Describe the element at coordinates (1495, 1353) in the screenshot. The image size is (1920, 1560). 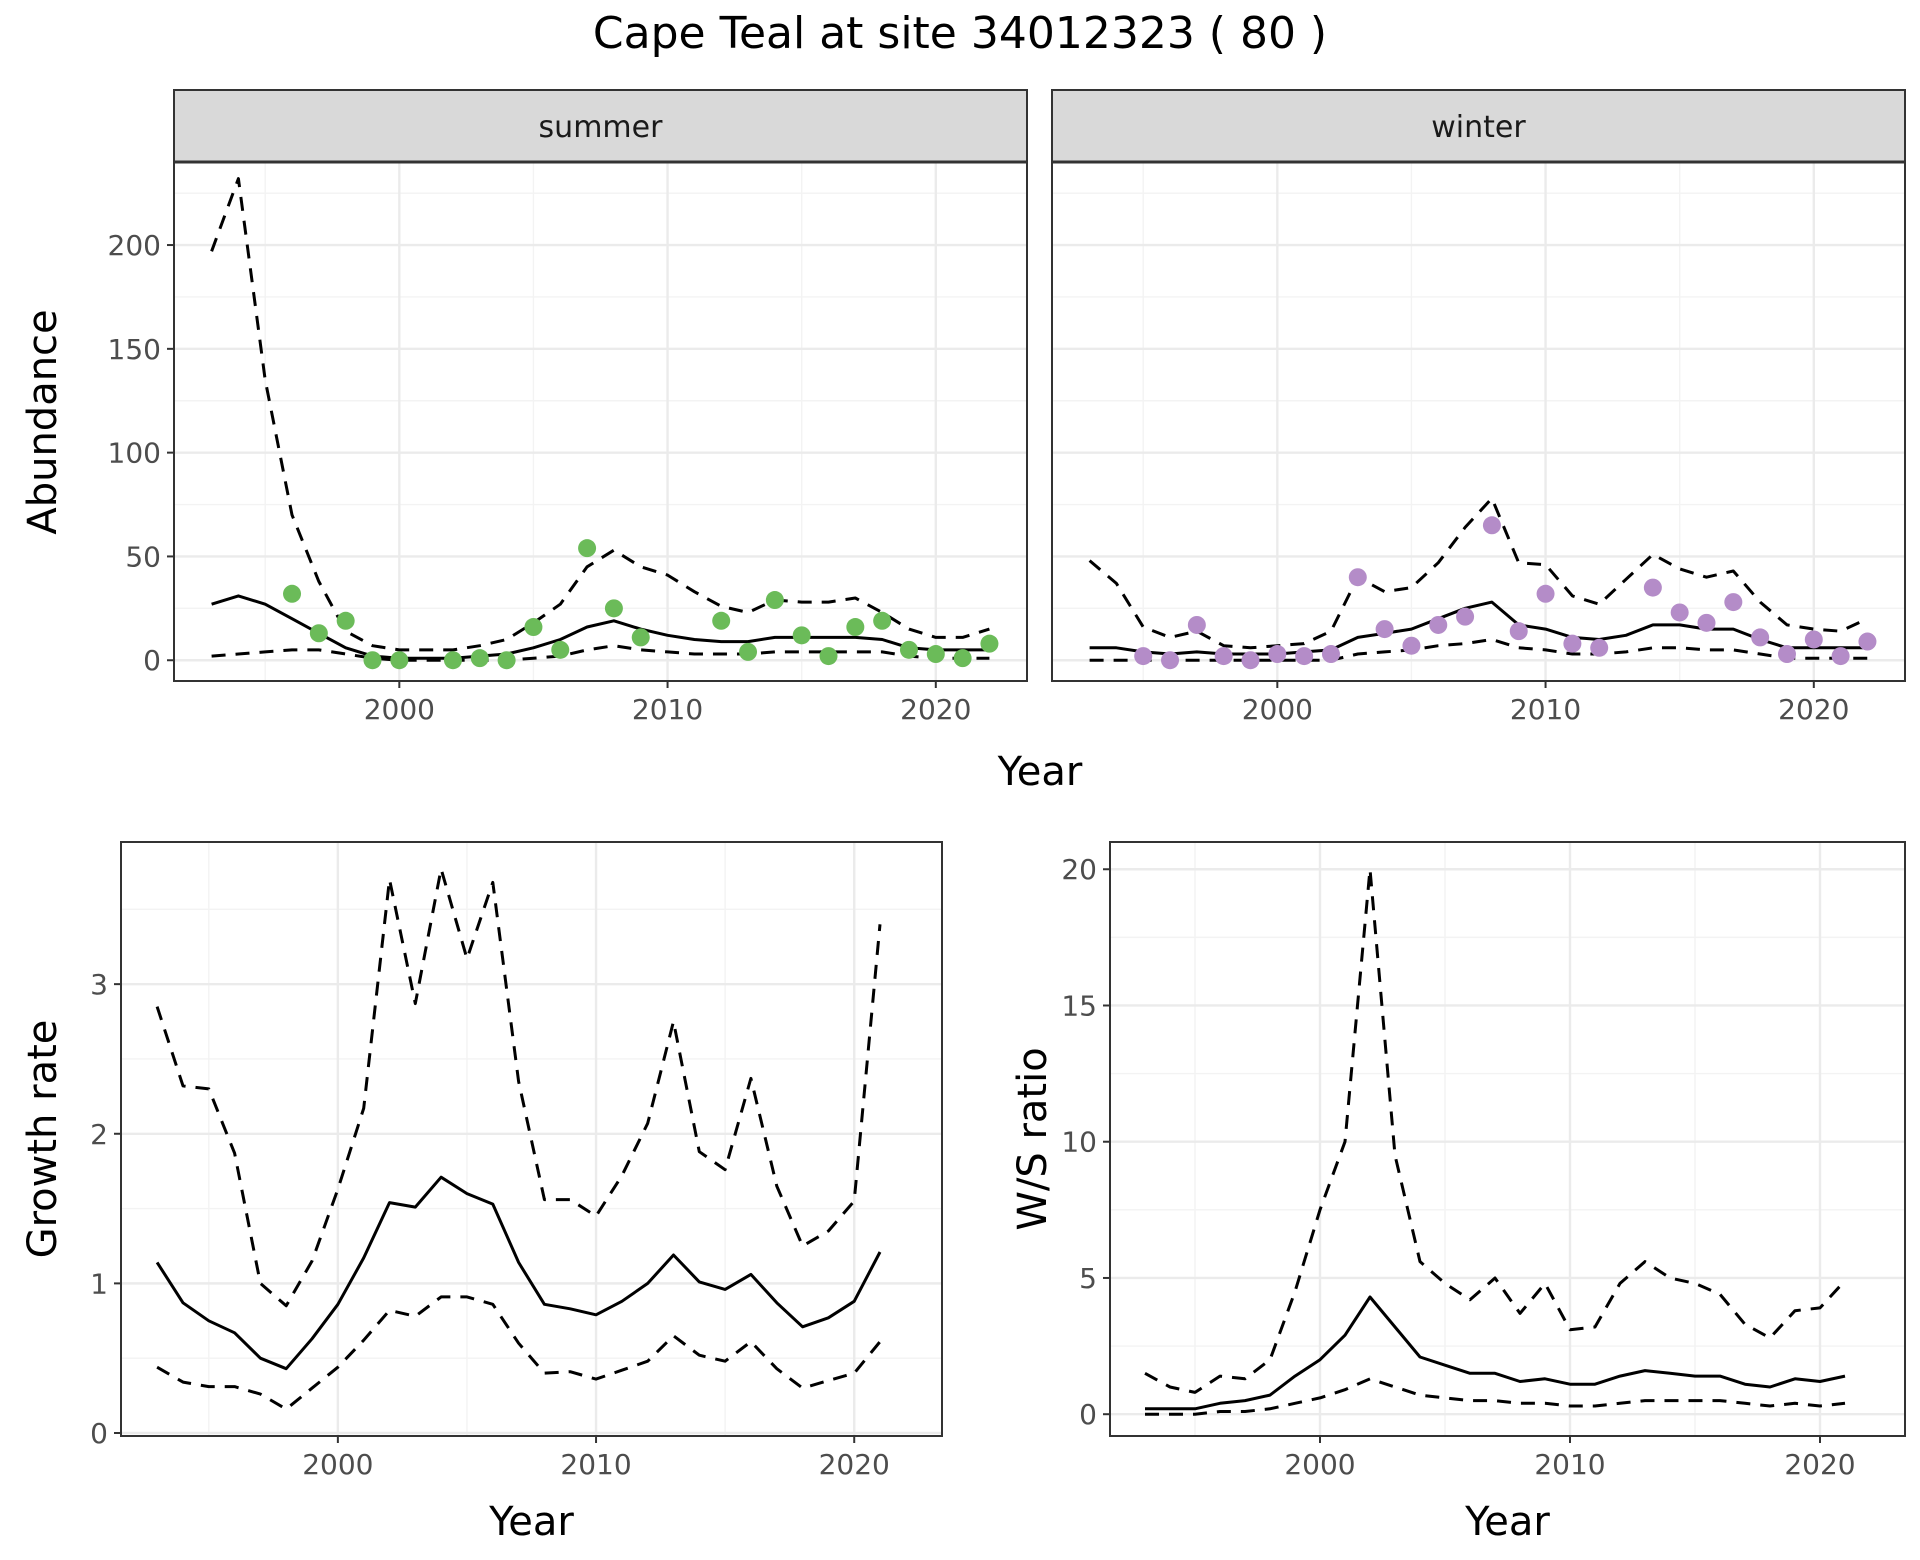
I see `ws-ratio-mean-line` at that location.